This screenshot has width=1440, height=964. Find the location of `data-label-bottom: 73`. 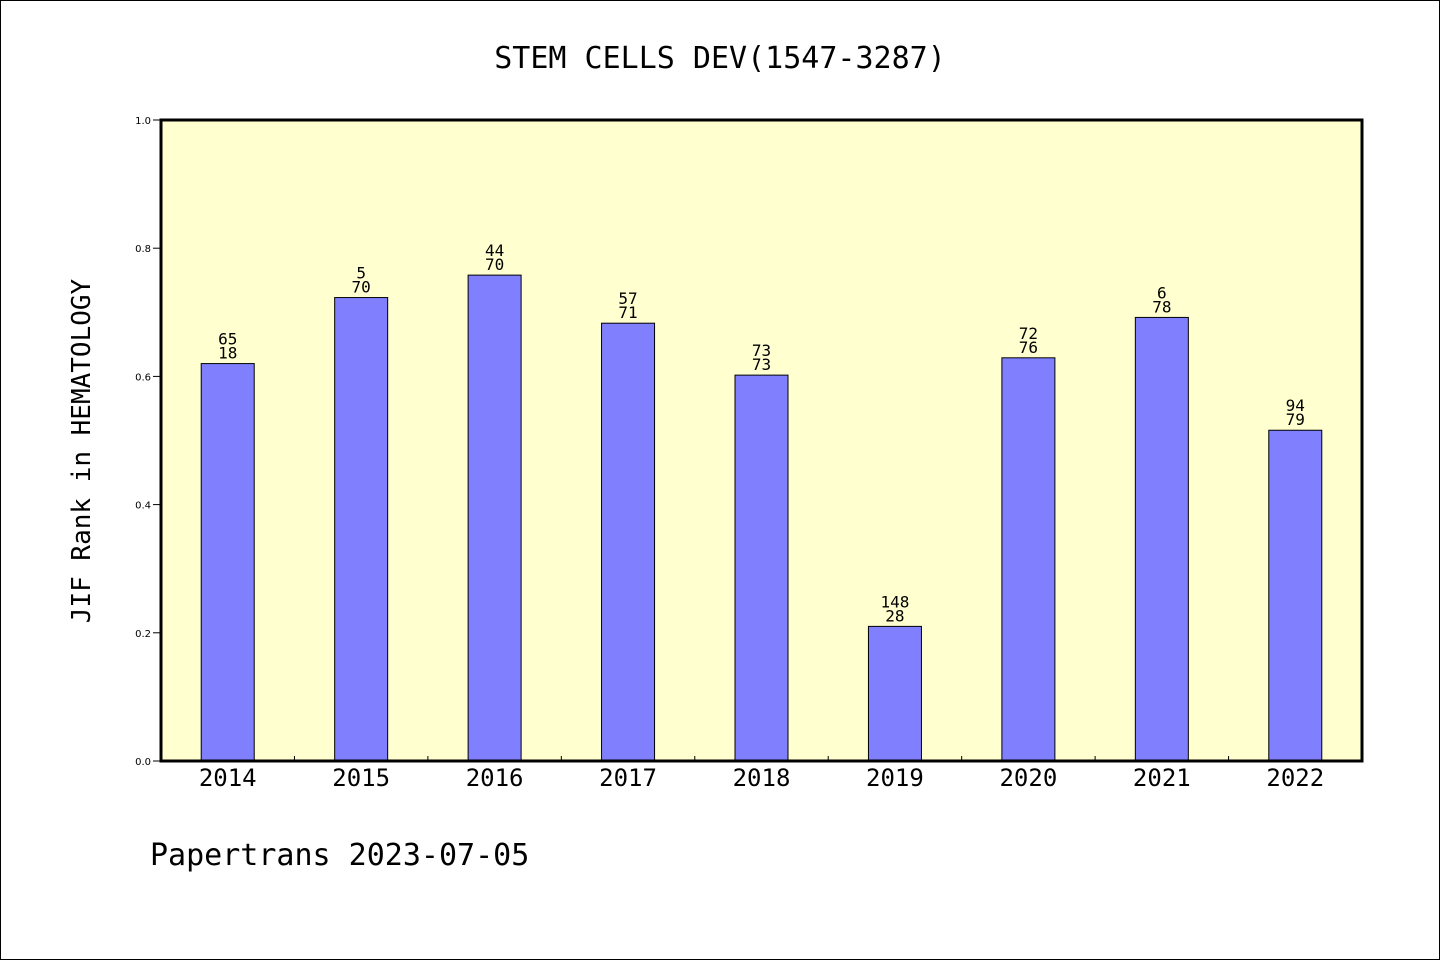

data-label-bottom: 73 is located at coordinates (761, 364).